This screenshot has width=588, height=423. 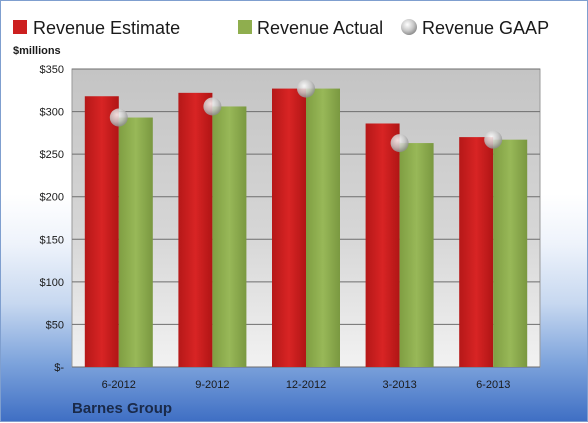 I want to click on x-tick-label: 6-2012, so click(x=119, y=385).